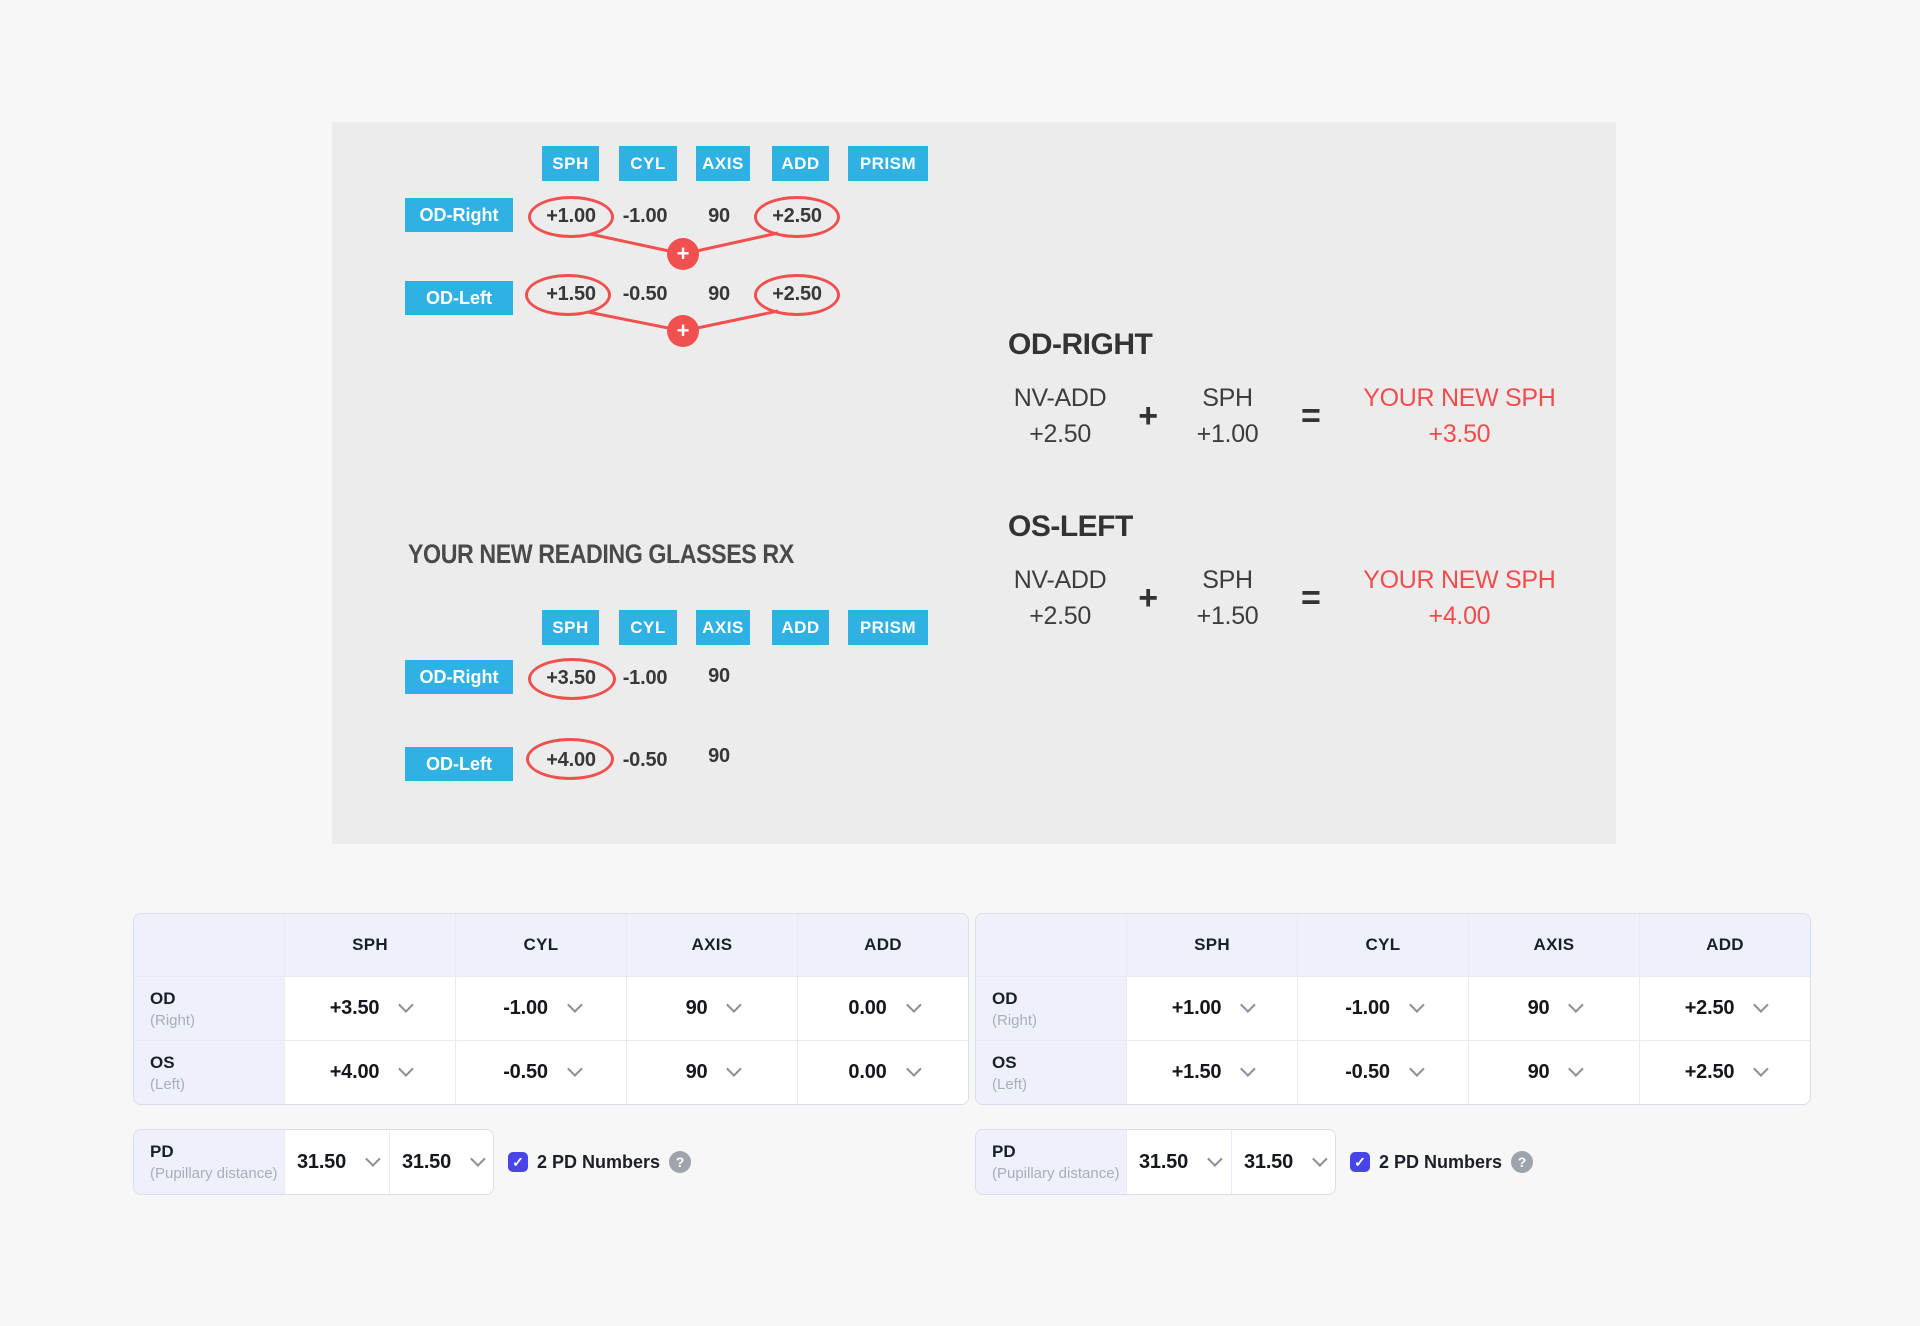  Describe the element at coordinates (888, 163) in the screenshot. I see `old-rx-header-prism: PRISM` at that location.